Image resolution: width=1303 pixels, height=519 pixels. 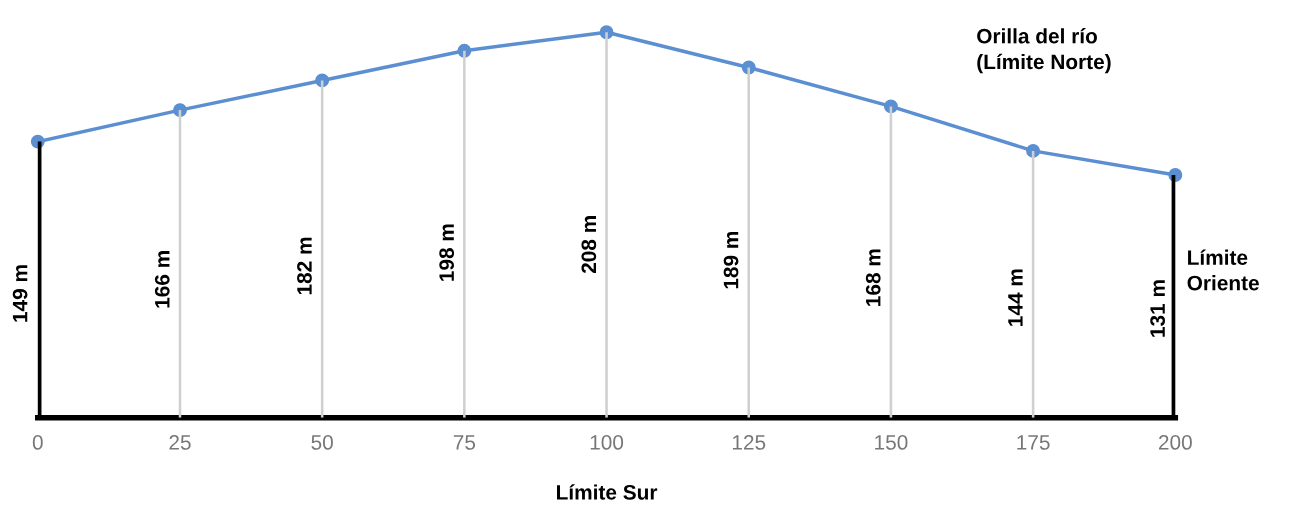 I want to click on data-label: 166 m, so click(x=162, y=279).